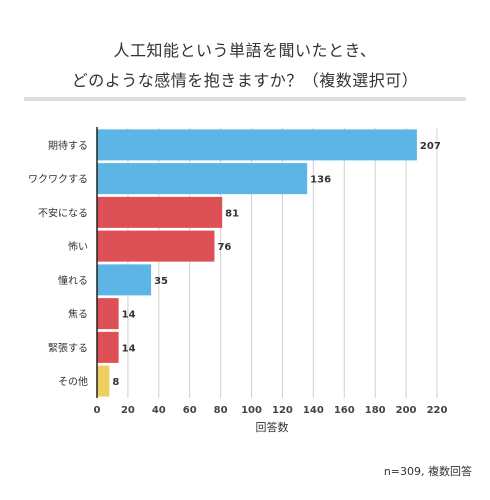  What do you see at coordinates (430, 146) in the screenshot?
I see `data-label: 207` at bounding box center [430, 146].